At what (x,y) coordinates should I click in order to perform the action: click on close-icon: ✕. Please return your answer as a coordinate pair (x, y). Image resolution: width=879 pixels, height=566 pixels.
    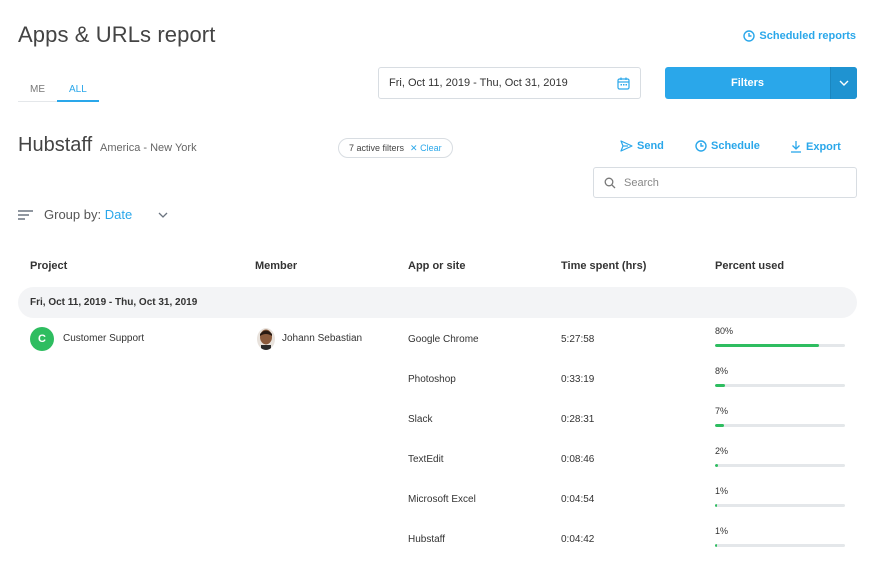
    Looking at the image, I should click on (414, 147).